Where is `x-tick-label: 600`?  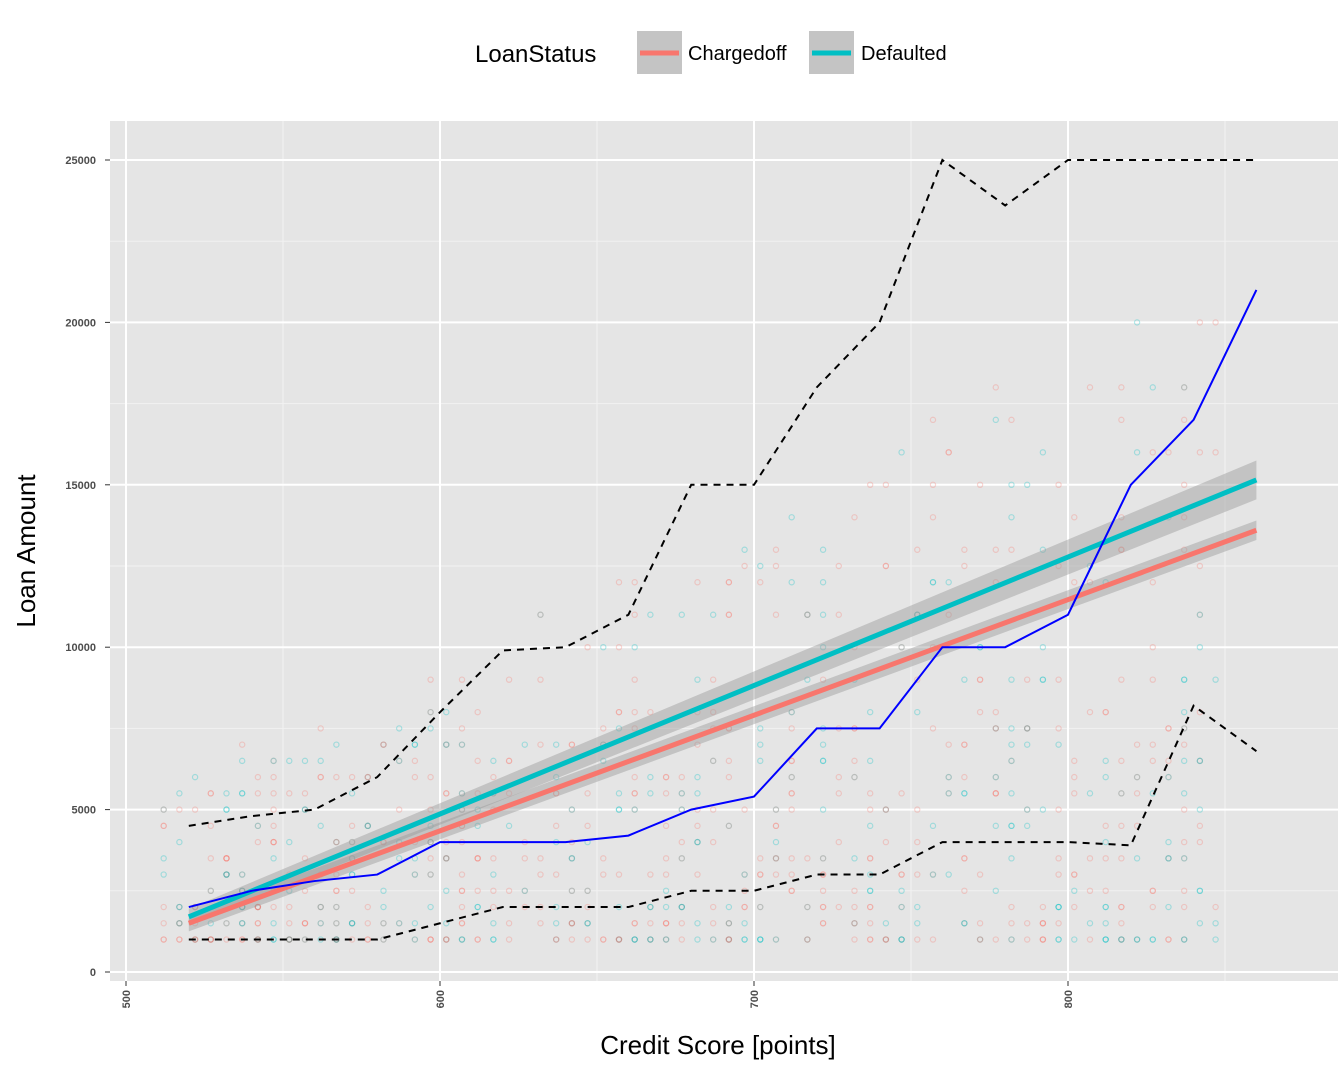
x-tick-label: 600 is located at coordinates (441, 999).